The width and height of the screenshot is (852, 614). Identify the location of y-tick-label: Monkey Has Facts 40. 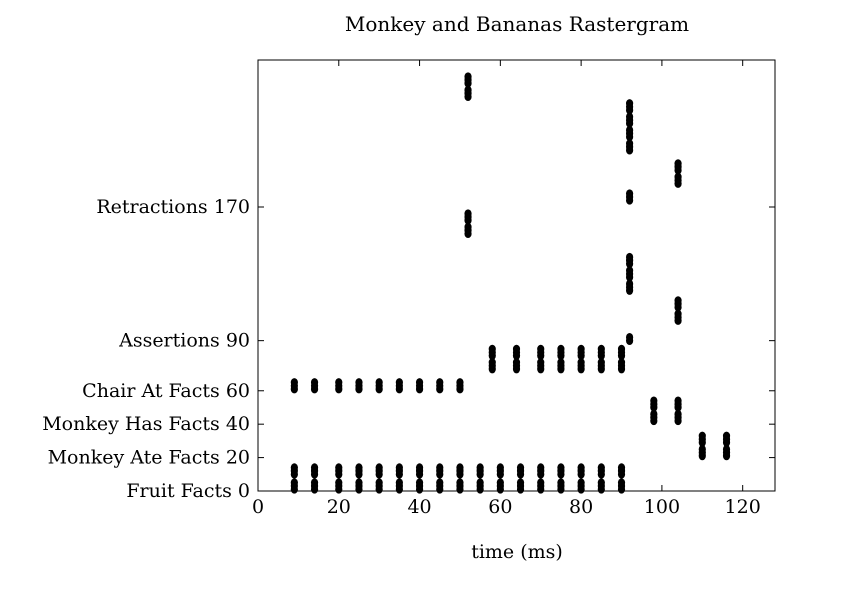
(146, 424).